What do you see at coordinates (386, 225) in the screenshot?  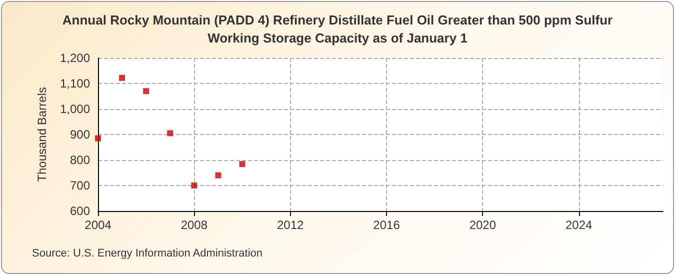 I see `x-tick-label: 2016` at bounding box center [386, 225].